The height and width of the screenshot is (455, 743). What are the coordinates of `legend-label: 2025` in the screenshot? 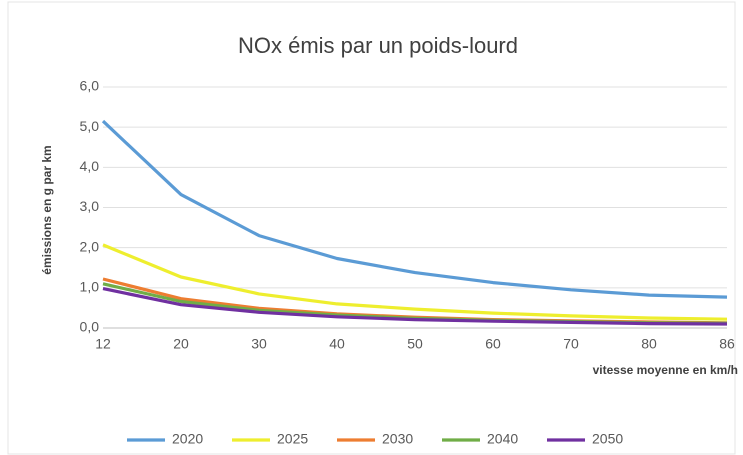 It's located at (292, 439).